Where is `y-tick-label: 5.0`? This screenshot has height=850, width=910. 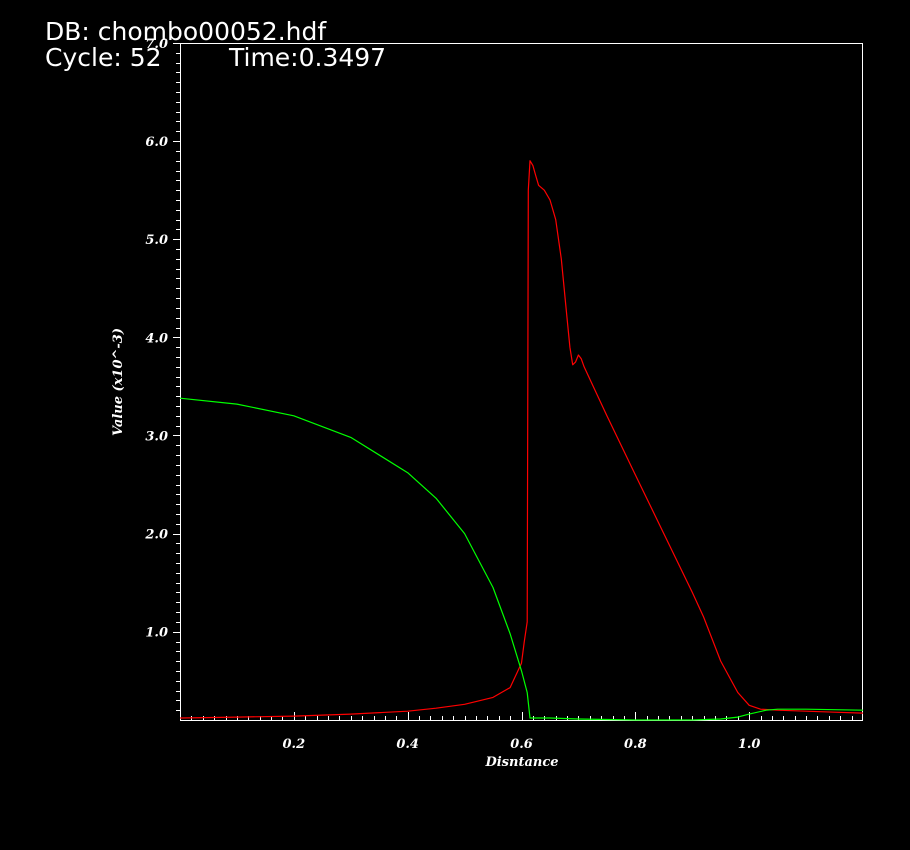
y-tick-label: 5.0 is located at coordinates (156, 240).